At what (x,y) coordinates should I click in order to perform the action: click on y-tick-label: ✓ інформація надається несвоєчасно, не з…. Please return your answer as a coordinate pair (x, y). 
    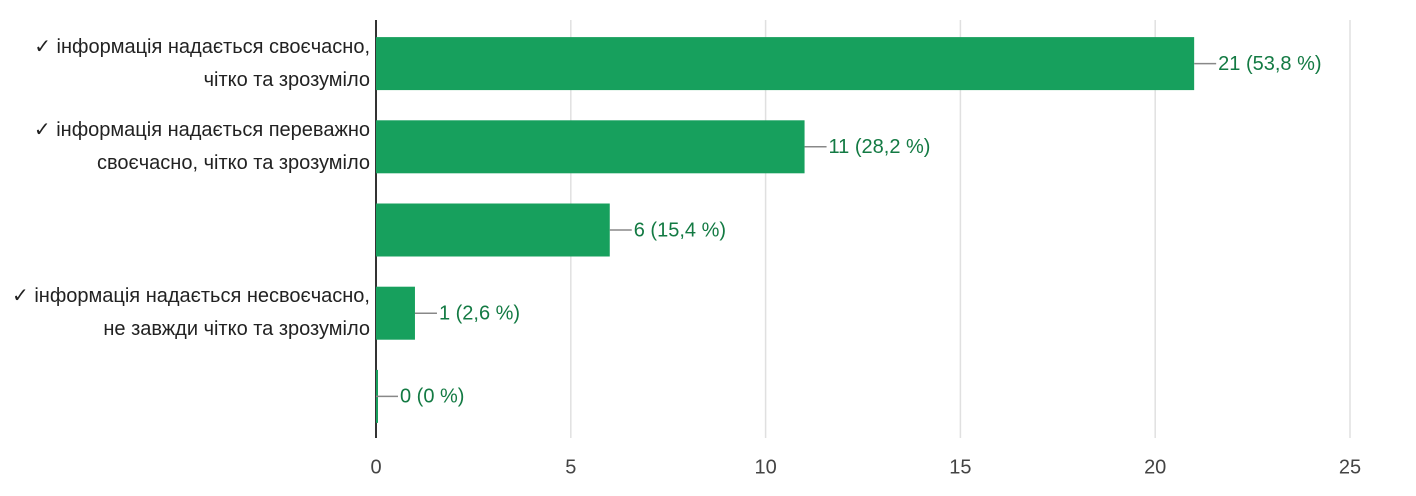
    Looking at the image, I should click on (191, 313).